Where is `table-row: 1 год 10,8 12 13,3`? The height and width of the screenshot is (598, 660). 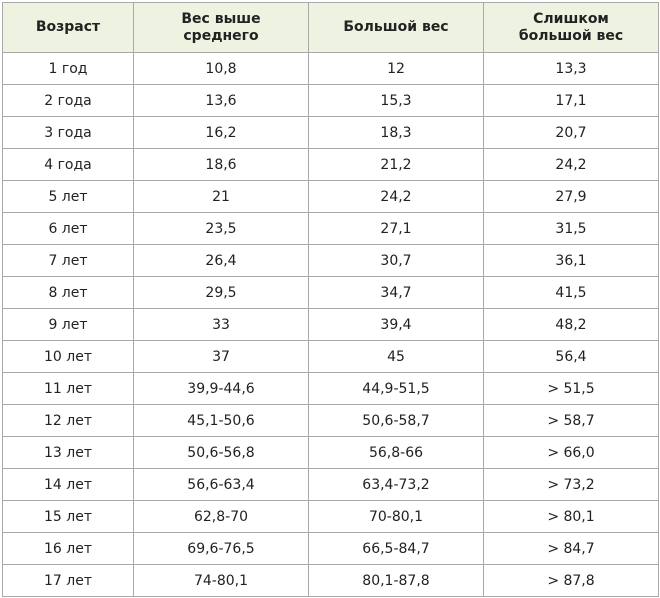 table-row: 1 год 10,8 12 13,3 is located at coordinates (330, 68).